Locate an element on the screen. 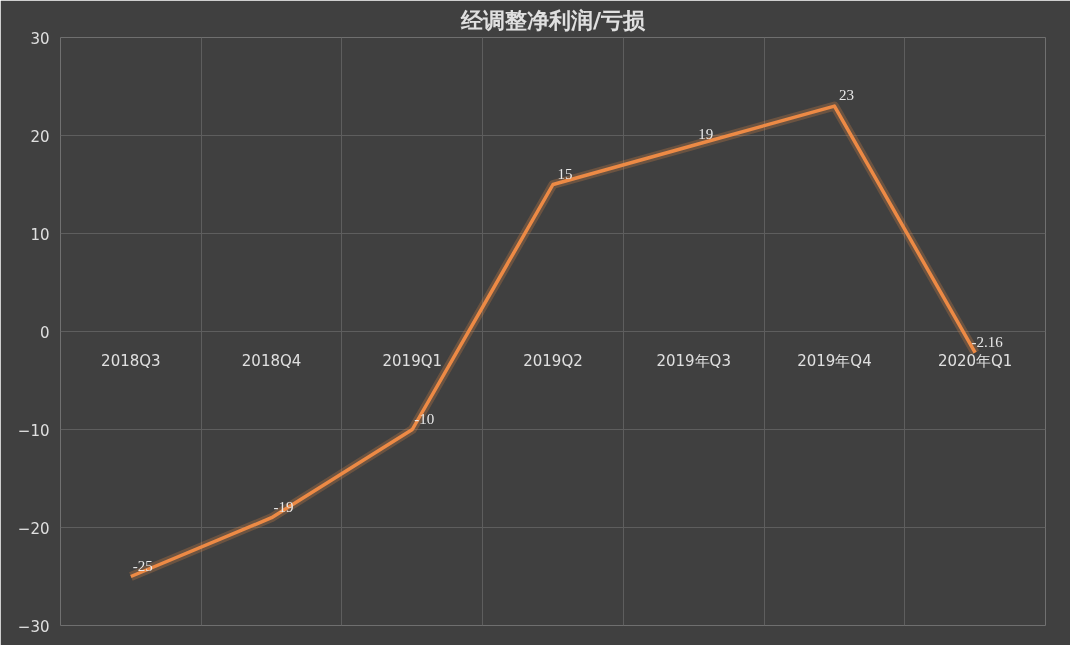 This screenshot has width=1080, height=653. x-tick-label: 2018Q4 is located at coordinates (271, 360).